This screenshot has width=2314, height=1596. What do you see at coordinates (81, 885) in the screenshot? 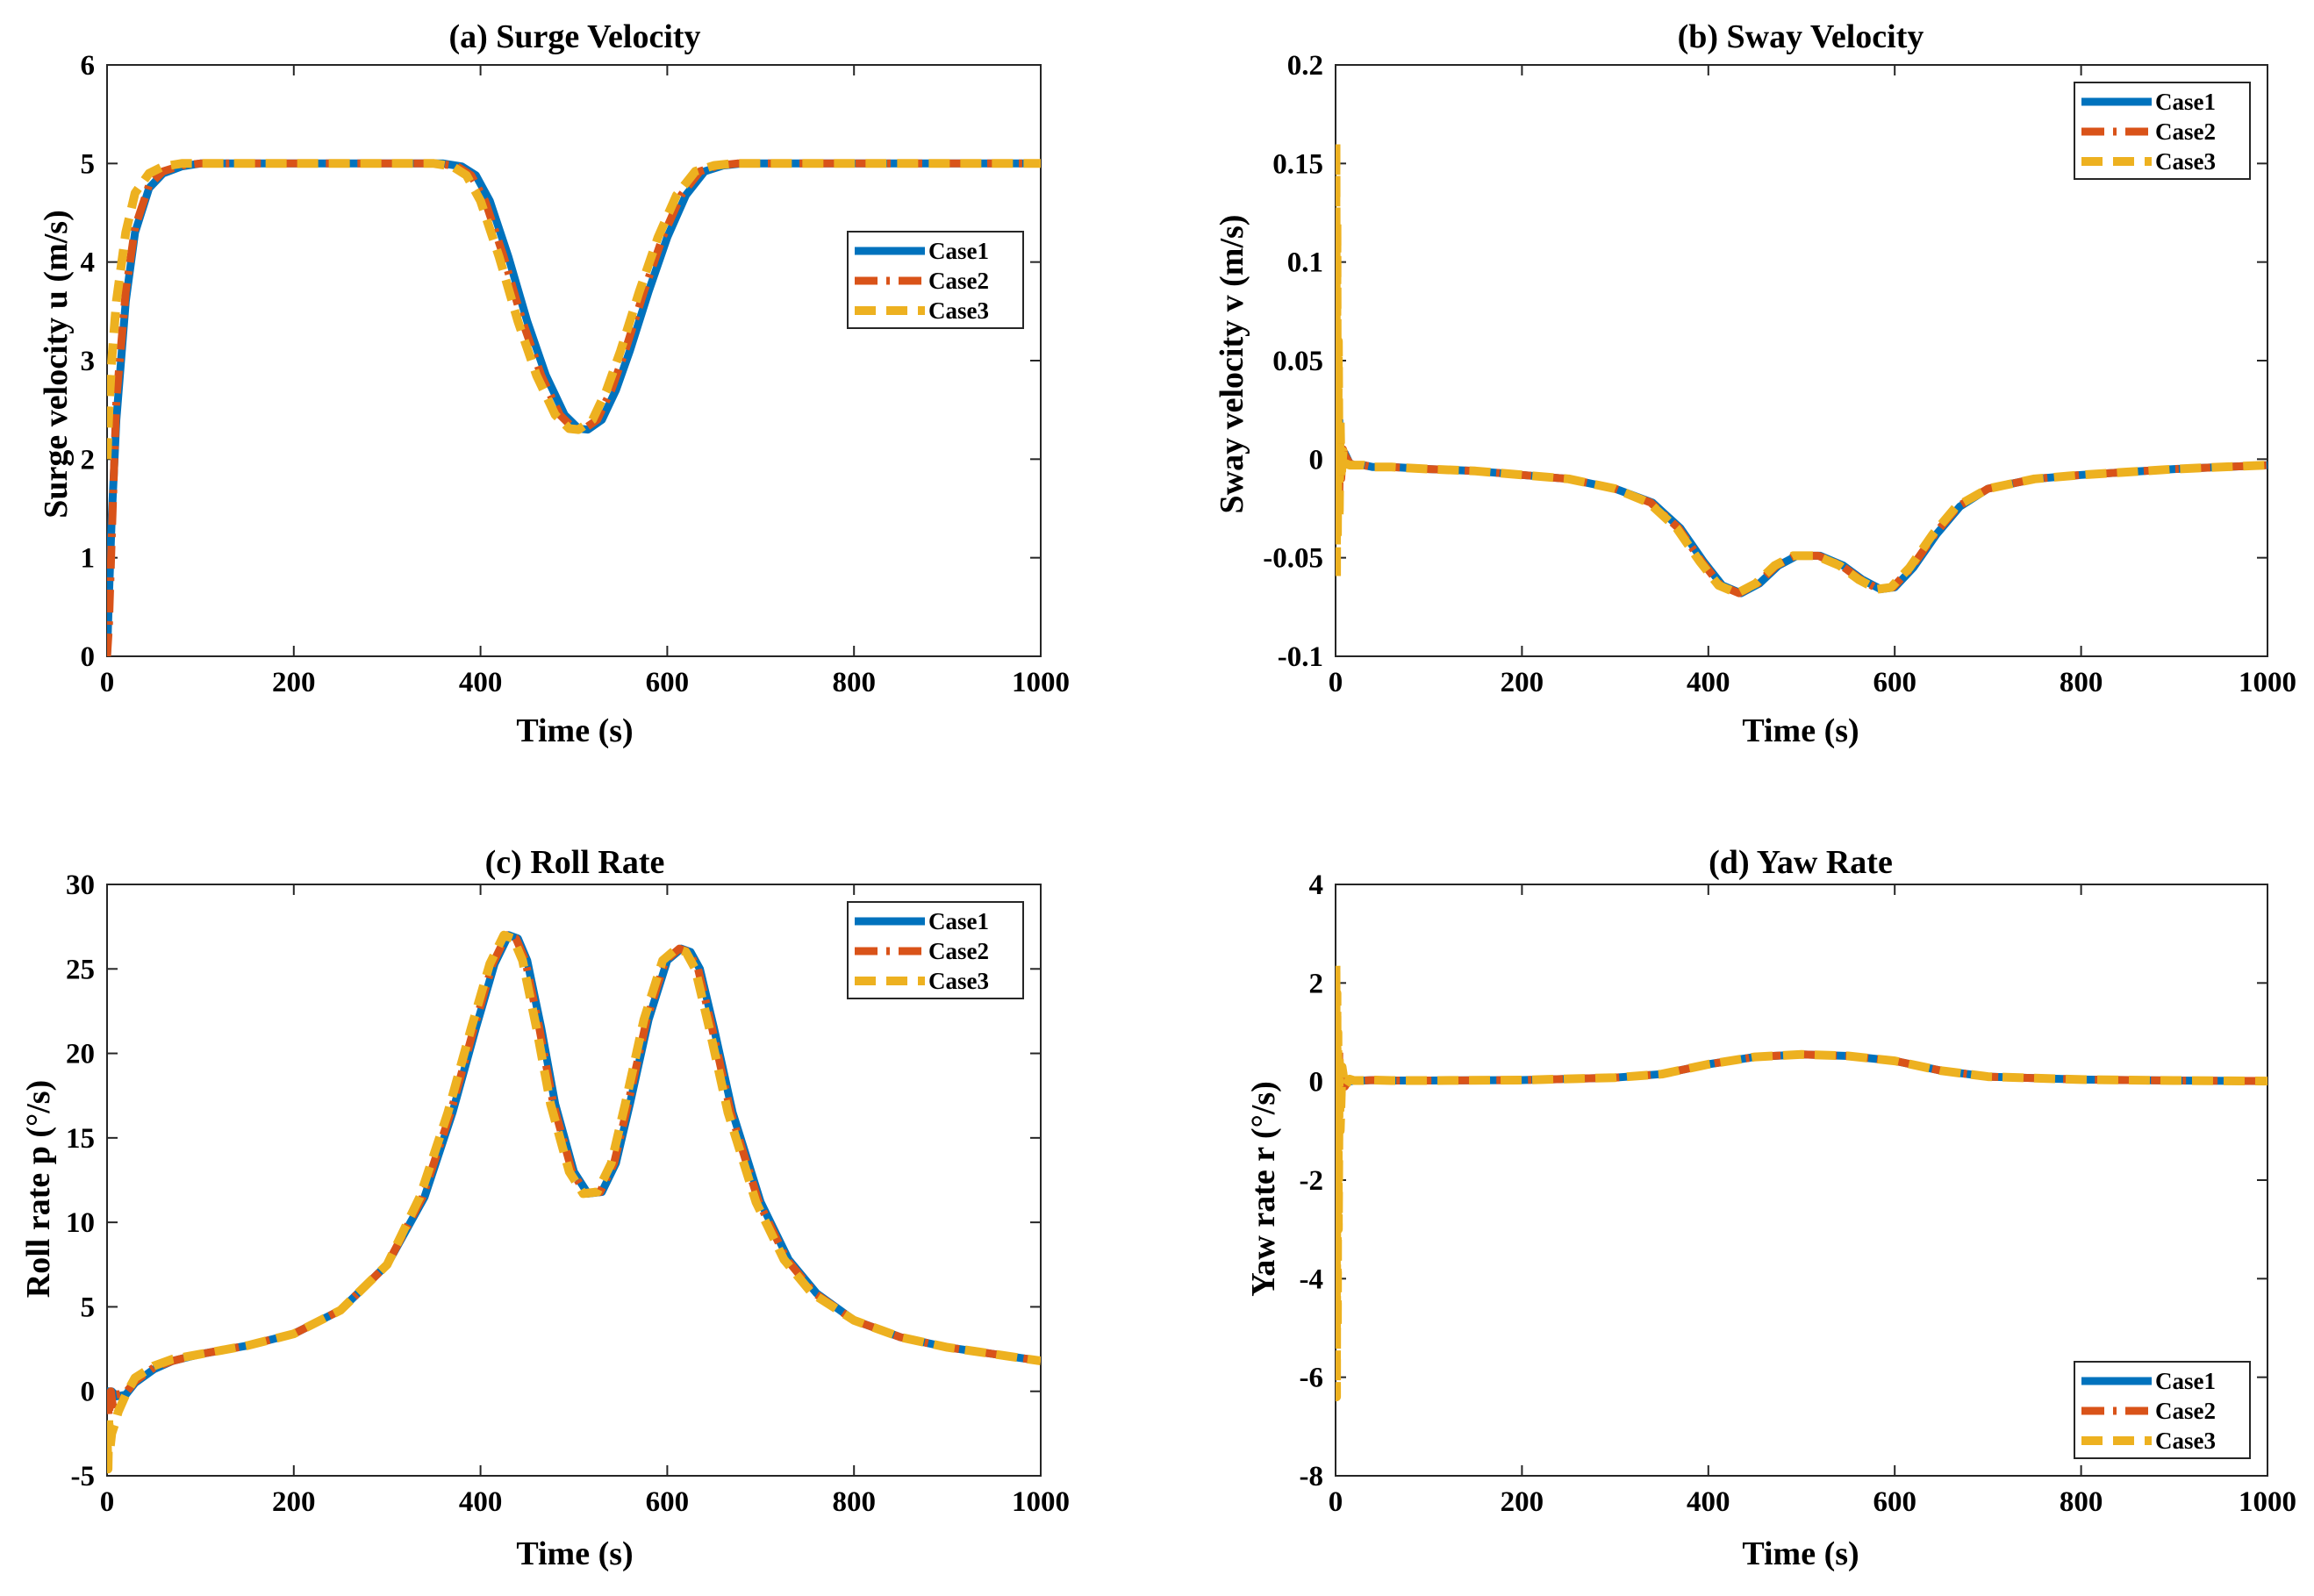
I see `y-tick-label: 30` at bounding box center [81, 885].